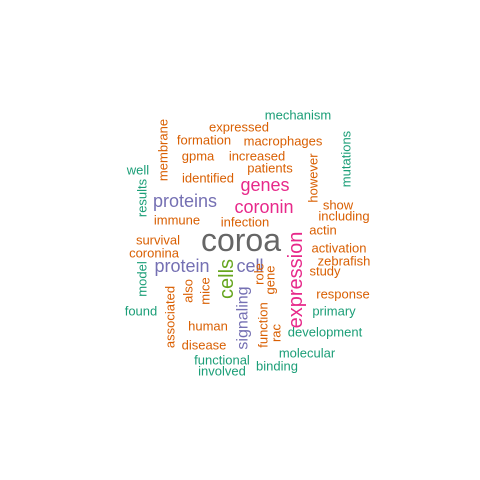 This screenshot has width=480, height=480. What do you see at coordinates (163, 150) in the screenshot?
I see `word-membrane: membrane` at bounding box center [163, 150].